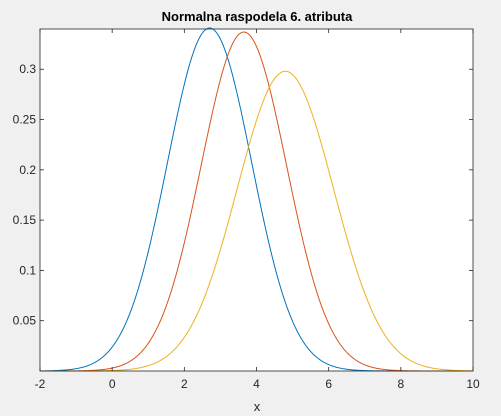  Describe the element at coordinates (25, 220) in the screenshot. I see `y-tick-label: 0.15` at that location.